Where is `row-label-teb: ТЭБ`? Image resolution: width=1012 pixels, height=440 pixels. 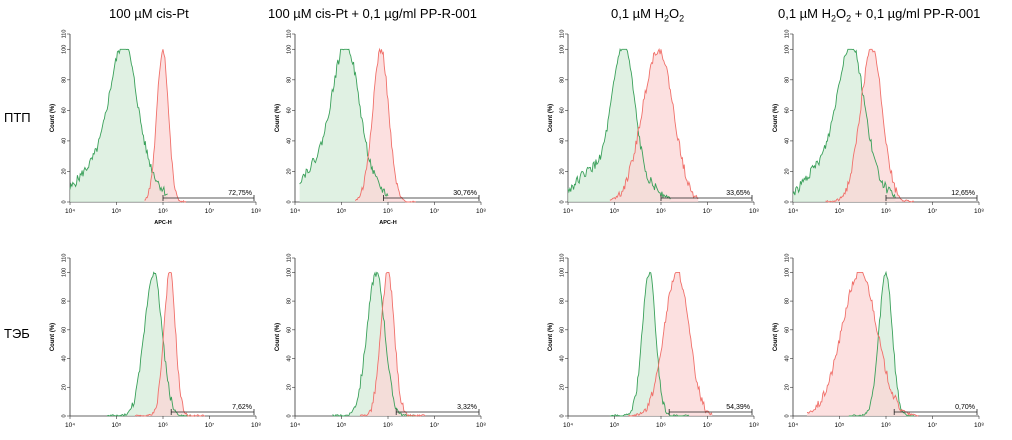 row-label-teb: ТЭБ is located at coordinates (17, 333).